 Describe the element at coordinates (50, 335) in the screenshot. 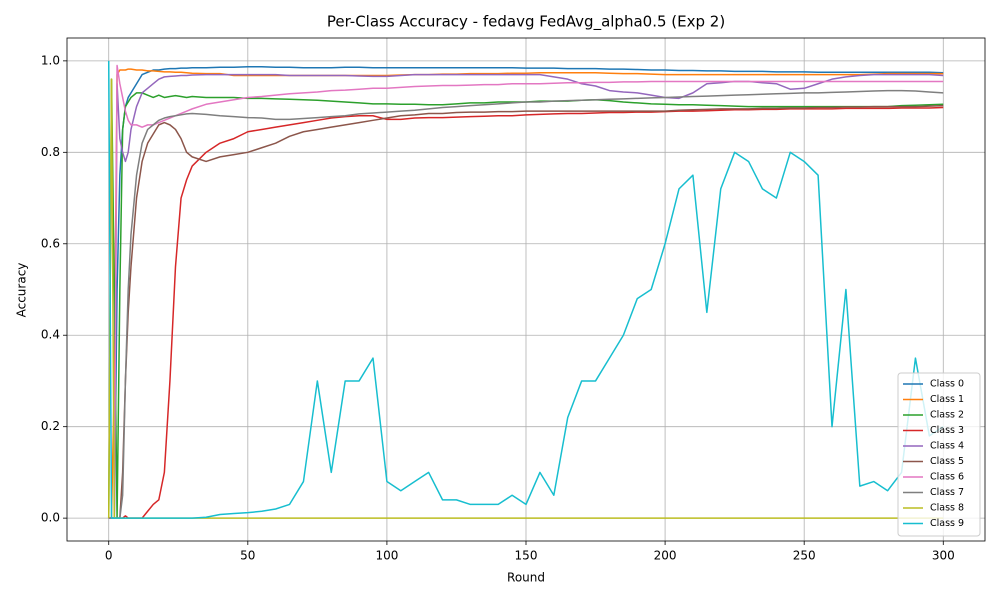

I see `y-tick-label: 0.4` at that location.